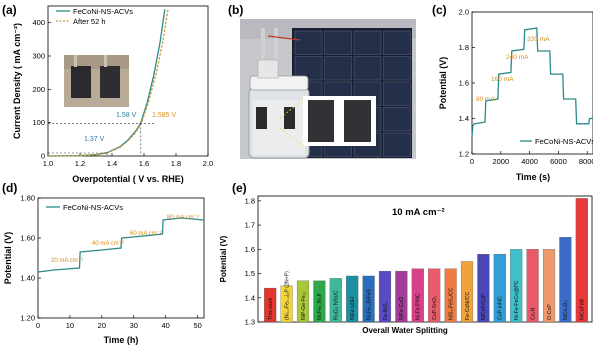 This screenshot has height=346, width=593. What do you see at coordinates (223, 258) in the screenshot?
I see `panel-e-ylabel: Potential (V)` at bounding box center [223, 258].